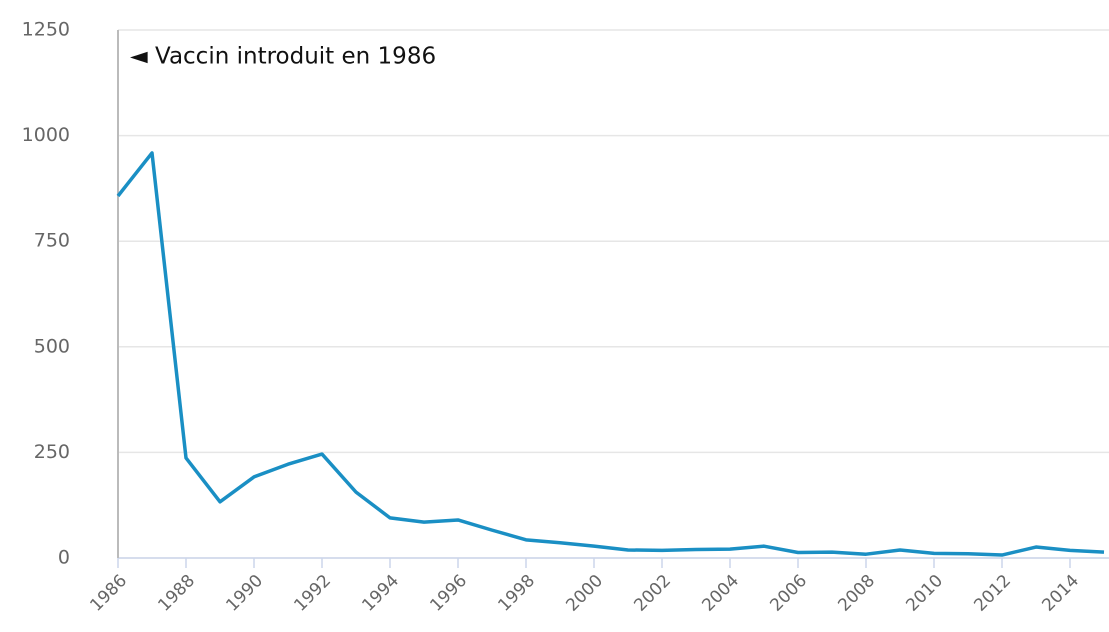  I want to click on x-tick-label: 1994, so click(380, 593).